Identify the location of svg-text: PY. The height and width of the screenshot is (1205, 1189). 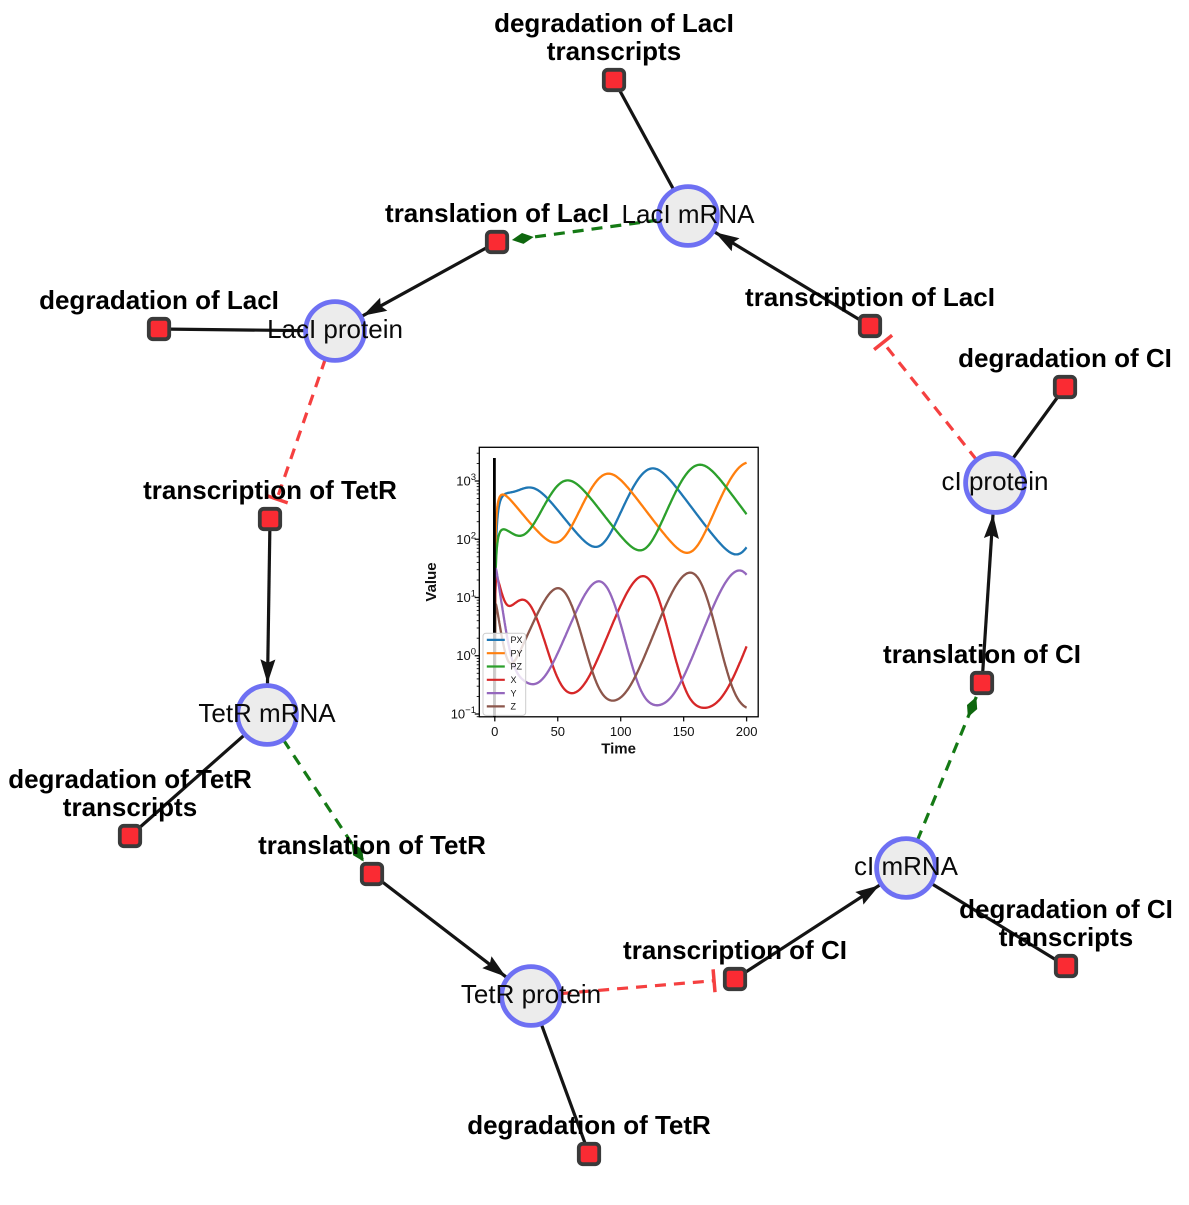
(517, 653).